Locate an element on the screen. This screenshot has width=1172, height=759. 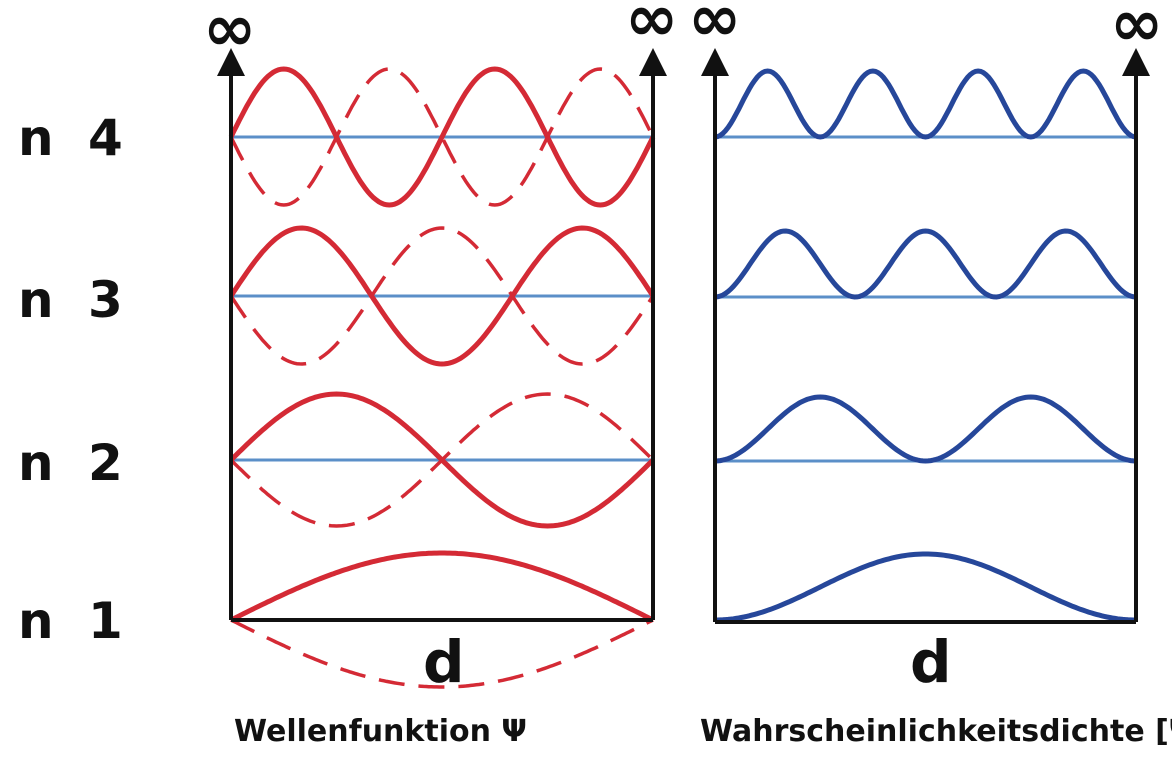
infinity-symbols: ∞ ∞ ∞ ∞ is located at coordinates (683, 33).